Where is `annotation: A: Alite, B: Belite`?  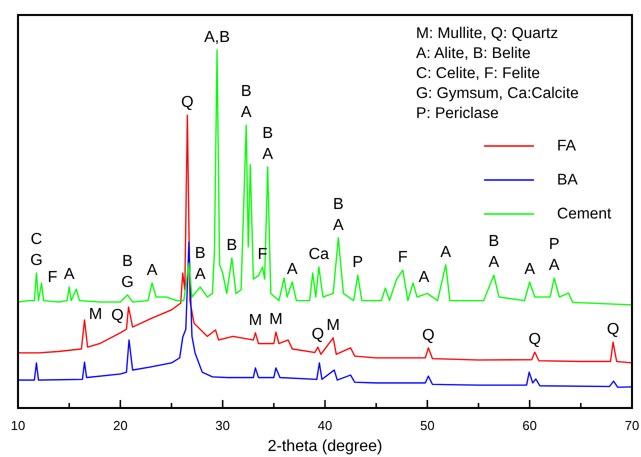 annotation: A: Alite, B: Belite is located at coordinates (473, 53).